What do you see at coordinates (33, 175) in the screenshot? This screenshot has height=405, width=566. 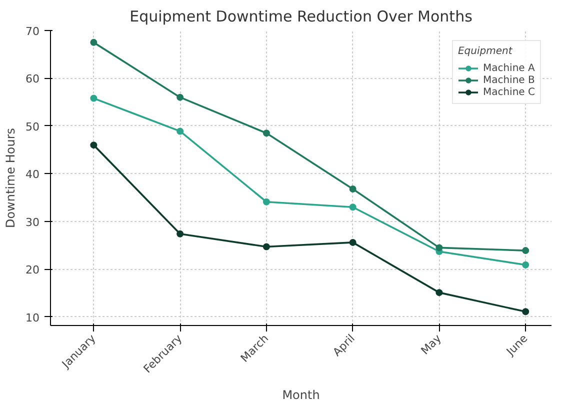 I see `y-tick-label: 40` at bounding box center [33, 175].